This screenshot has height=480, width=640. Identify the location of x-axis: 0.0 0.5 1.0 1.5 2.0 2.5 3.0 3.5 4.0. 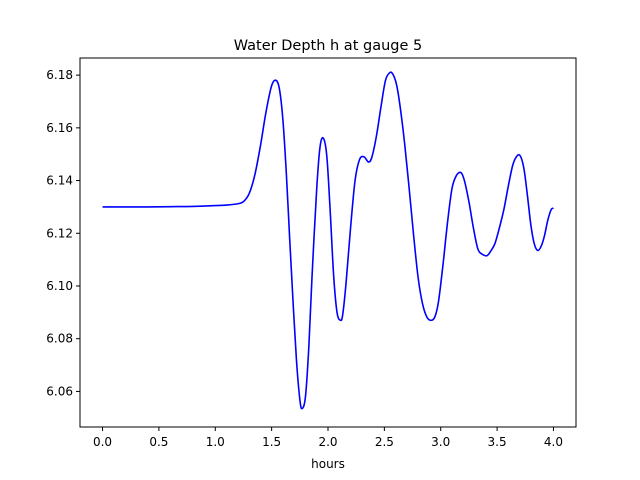
(328, 438).